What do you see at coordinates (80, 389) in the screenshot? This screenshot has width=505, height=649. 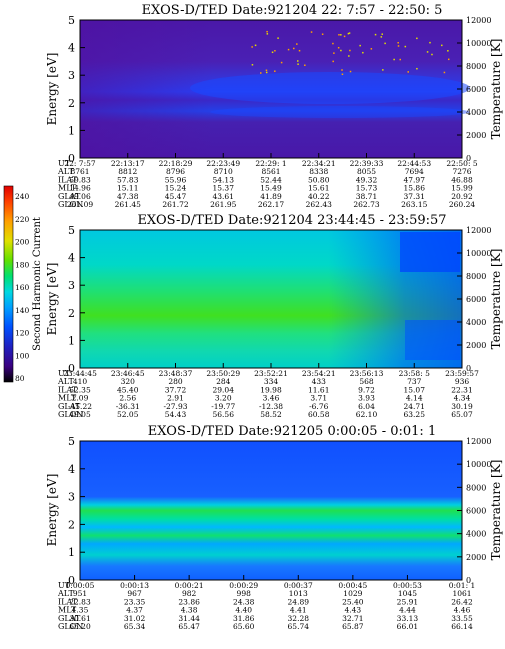 I see `ephemeris-cell: 52.35` at bounding box center [80, 389].